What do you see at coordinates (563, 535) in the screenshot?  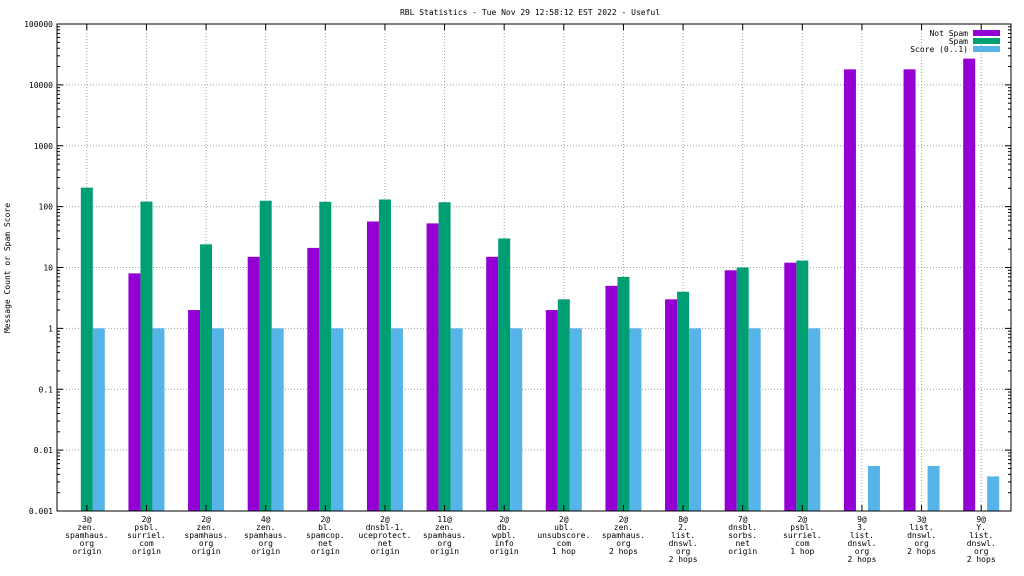 I see `x-tick-label: 2@ ubl. unsubscore. com 1 hop` at bounding box center [563, 535].